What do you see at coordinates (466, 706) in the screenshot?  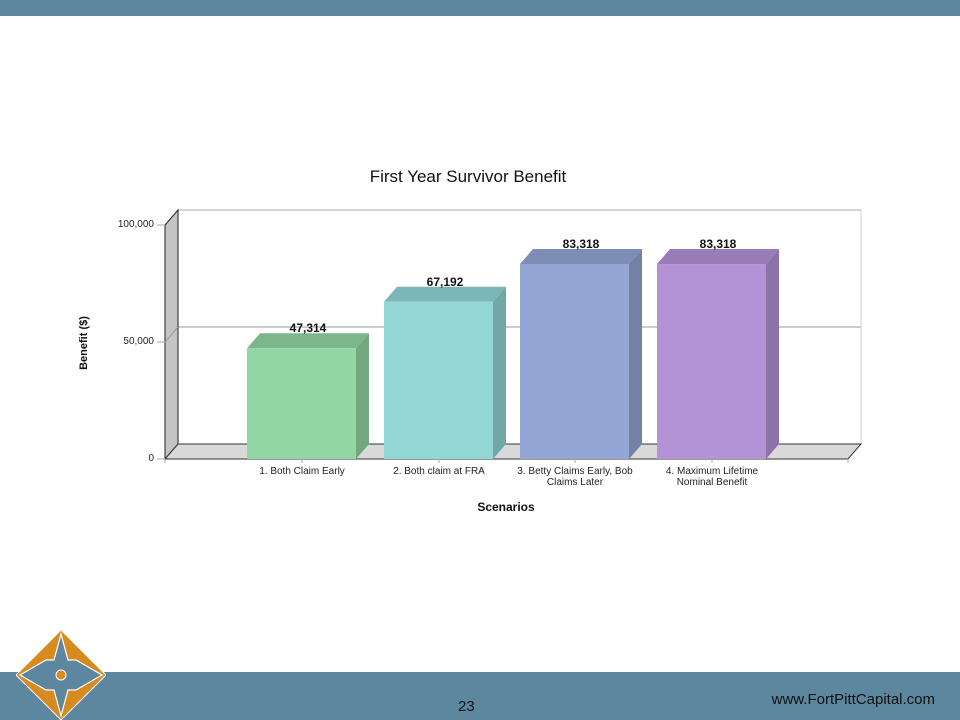 I see `page-number: 23` at bounding box center [466, 706].